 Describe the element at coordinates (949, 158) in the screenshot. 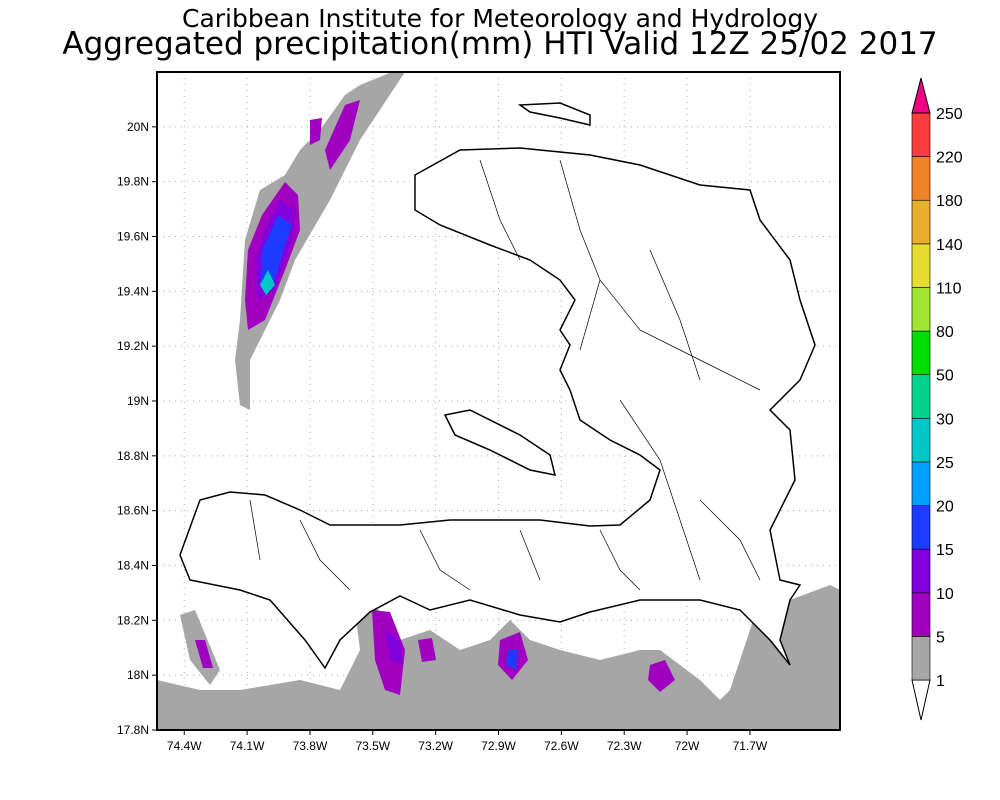

I see `colorbar-label: 220` at that location.